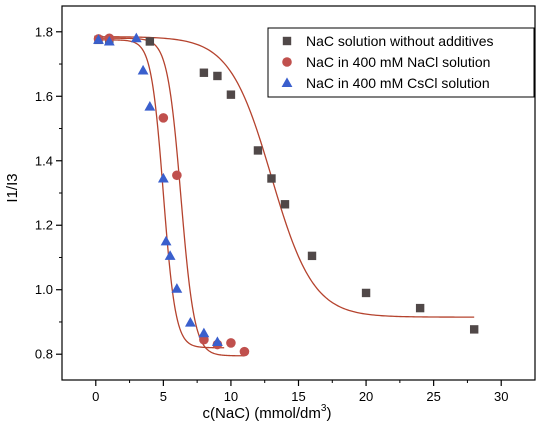 The height and width of the screenshot is (434, 550). Describe the element at coordinates (44, 289) in the screenshot. I see `y-tick-label: 1.0` at that location.